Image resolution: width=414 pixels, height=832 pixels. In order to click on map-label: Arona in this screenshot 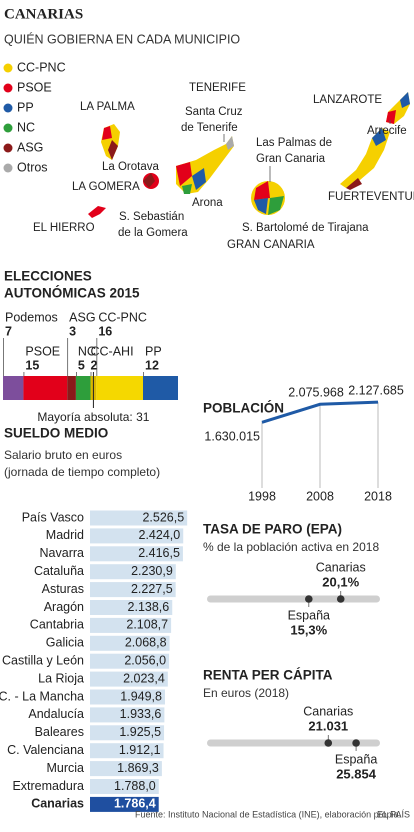, I will do `click(207, 203)`.